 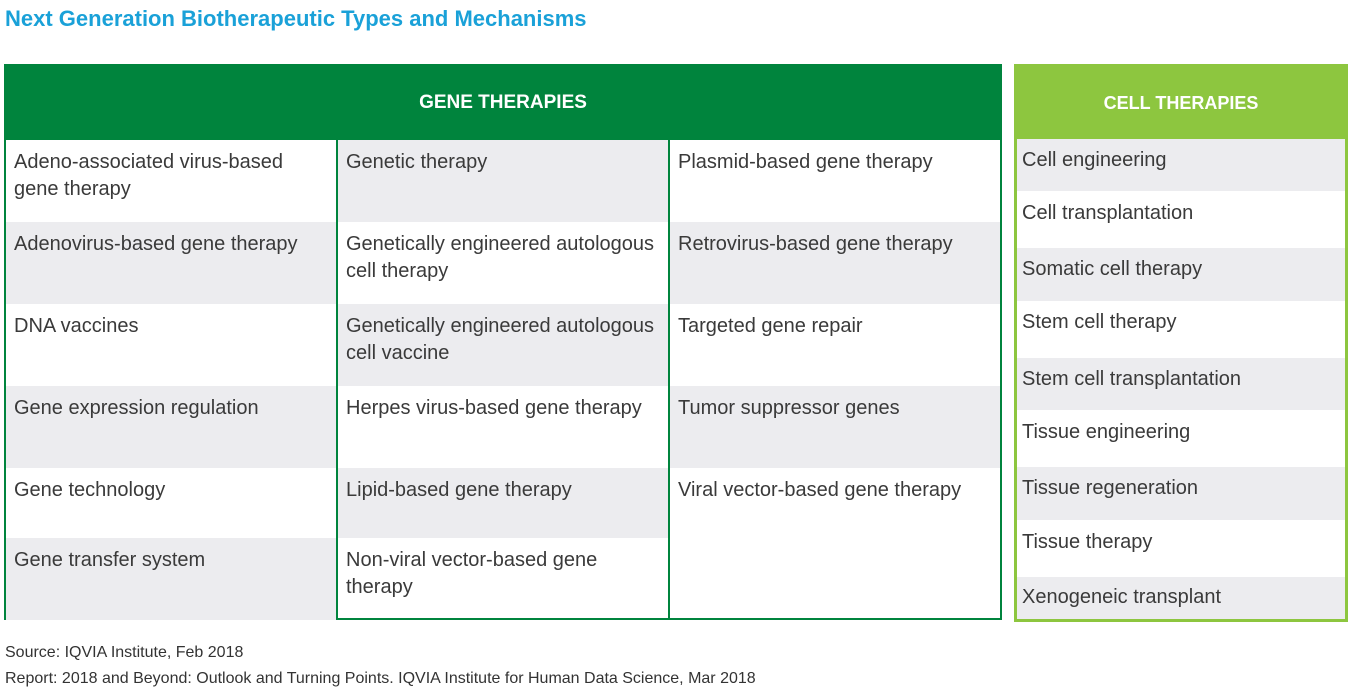 I want to click on table-cell: Genetic therapy, so click(x=503, y=181).